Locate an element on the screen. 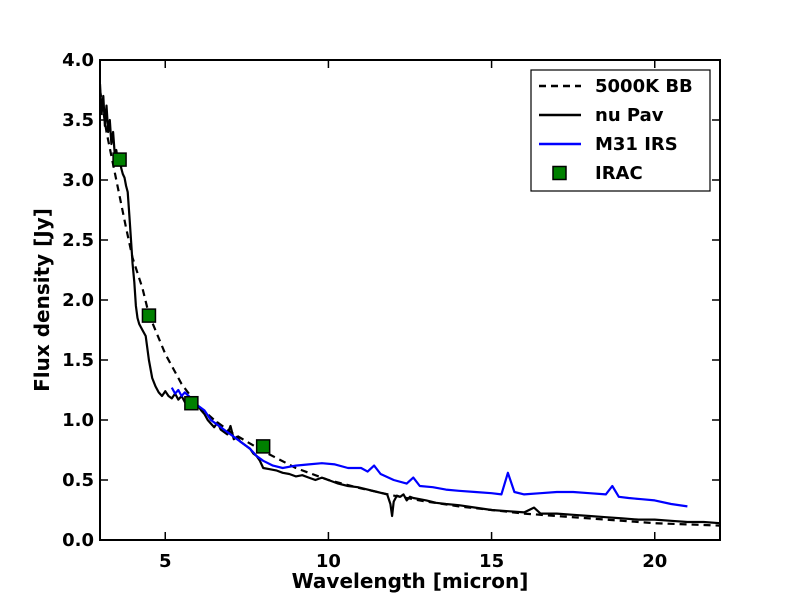 The image size is (800, 600). x-tick-label: 10 is located at coordinates (328, 561).